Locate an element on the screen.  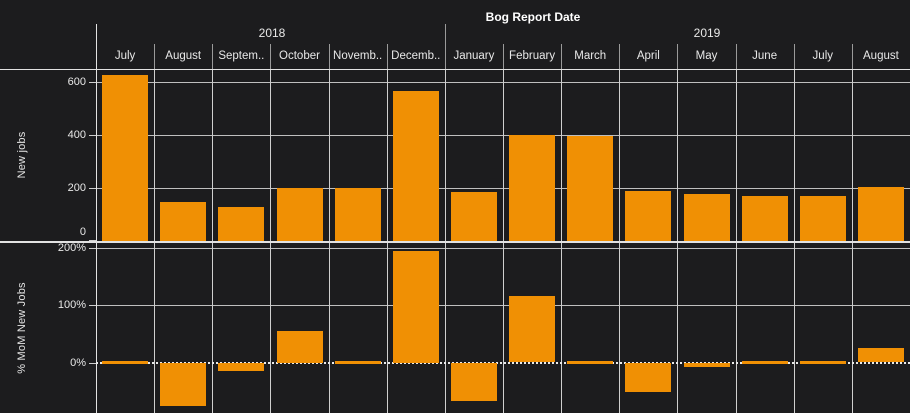
bar-new-jobs-2019-march is located at coordinates (590, 189).